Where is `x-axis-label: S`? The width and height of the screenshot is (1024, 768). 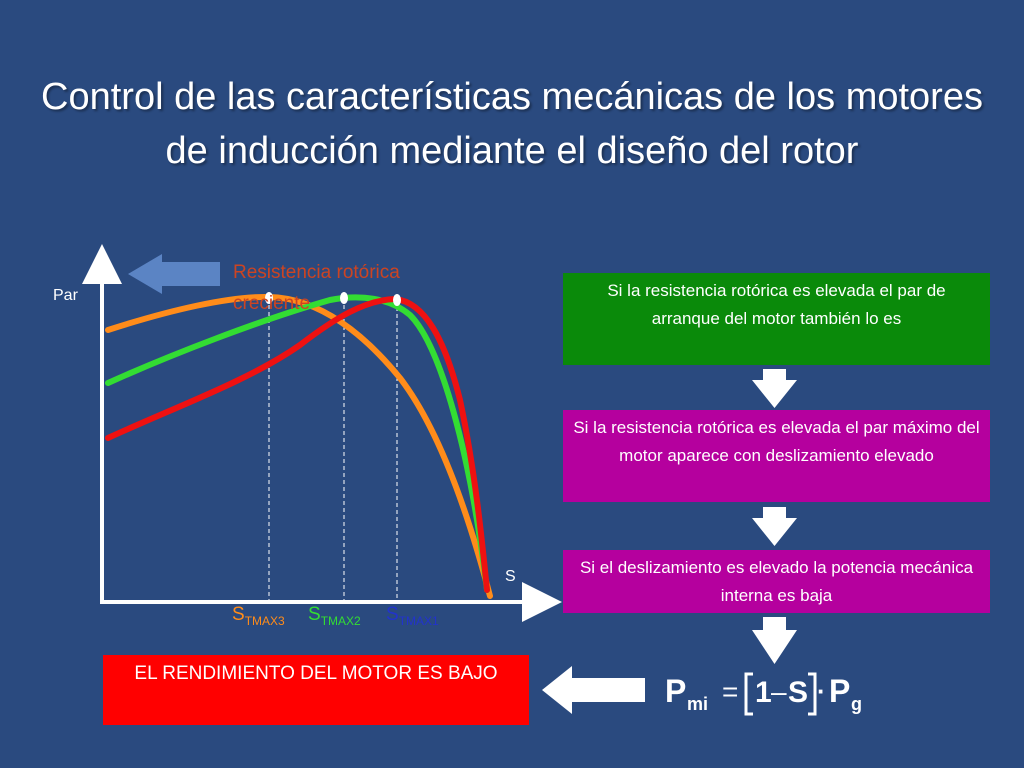
x-axis-label: S is located at coordinates (510, 576).